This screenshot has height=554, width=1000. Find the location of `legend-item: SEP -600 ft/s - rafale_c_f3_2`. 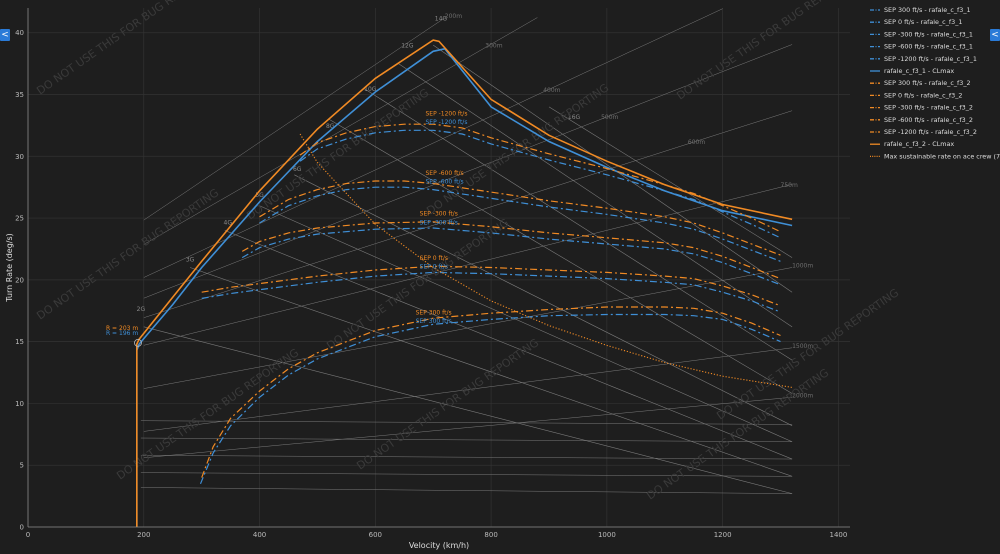

legend-item: SEP -600 ft/s - rafale_c_f3_2 is located at coordinates (928, 120).